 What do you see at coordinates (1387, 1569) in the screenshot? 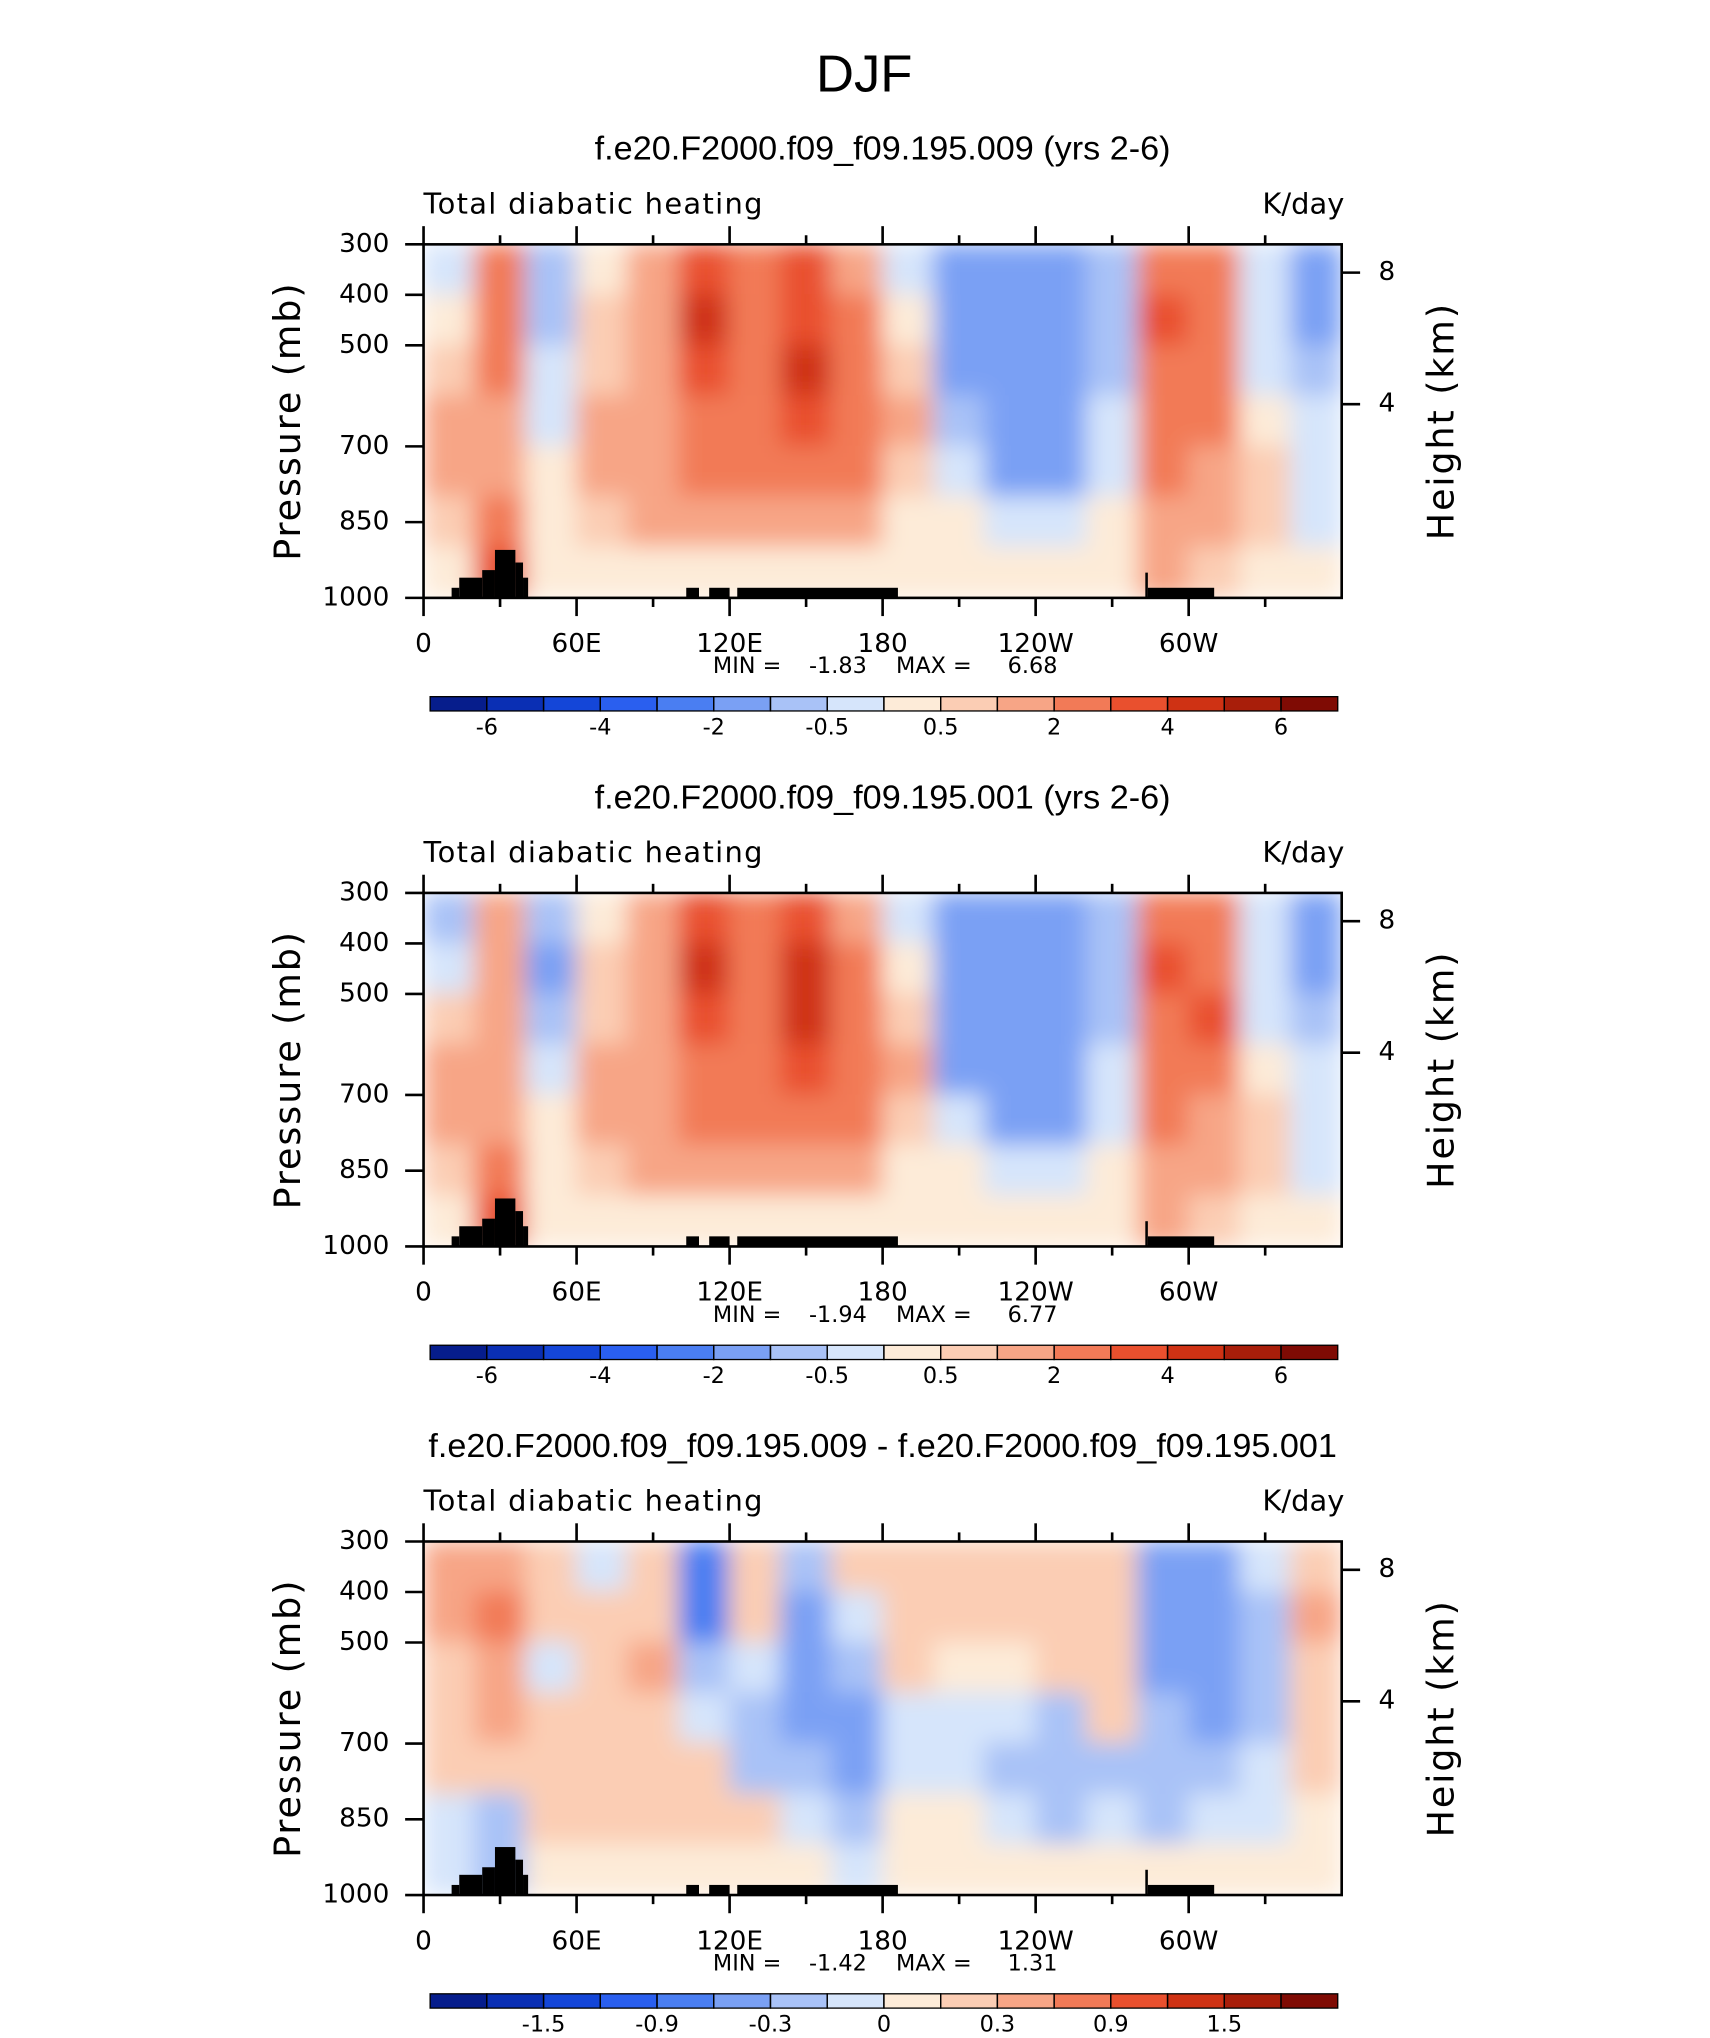
I see `y2-tick-label: 8` at bounding box center [1387, 1569].